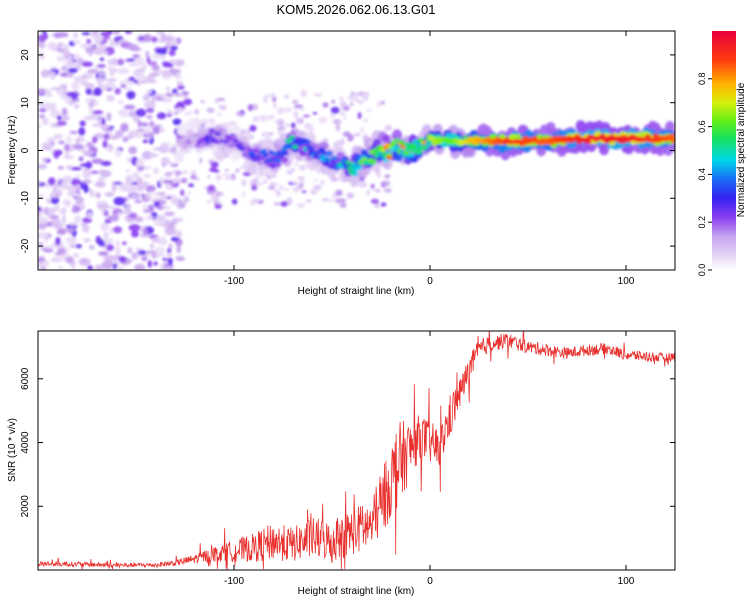 The width and height of the screenshot is (750, 605). Describe the element at coordinates (25, 103) in the screenshot. I see `spectrogram-y-tick-label: 10` at that location.